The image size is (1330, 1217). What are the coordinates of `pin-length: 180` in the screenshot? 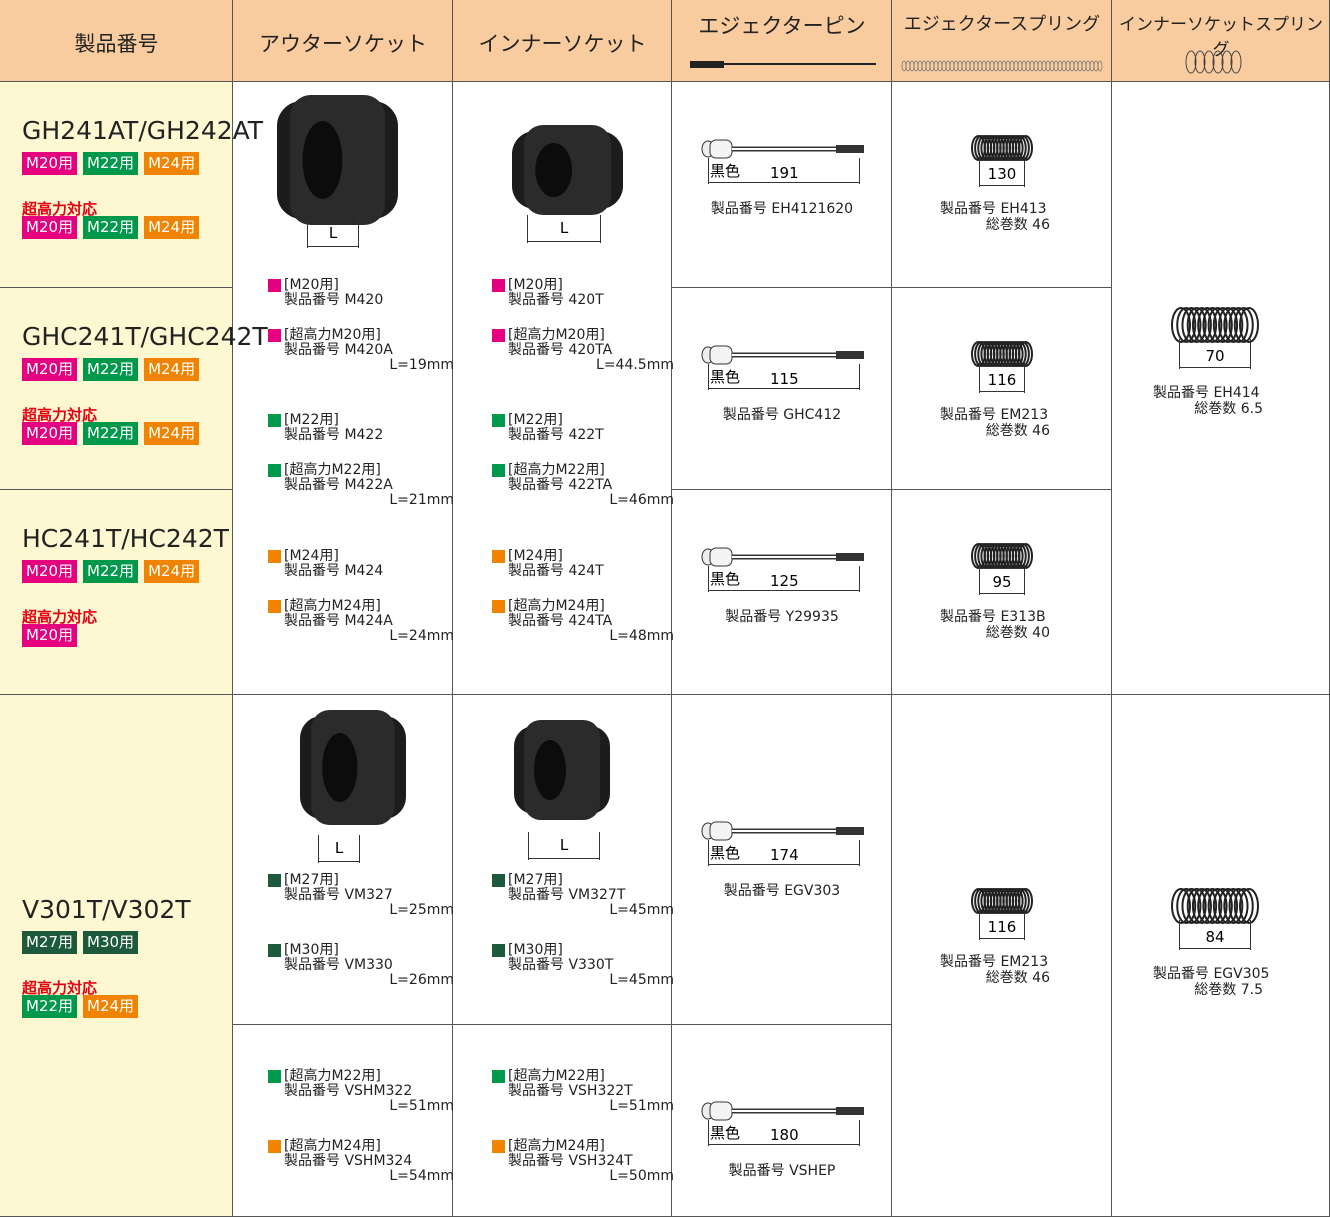 It's located at (784, 1135).